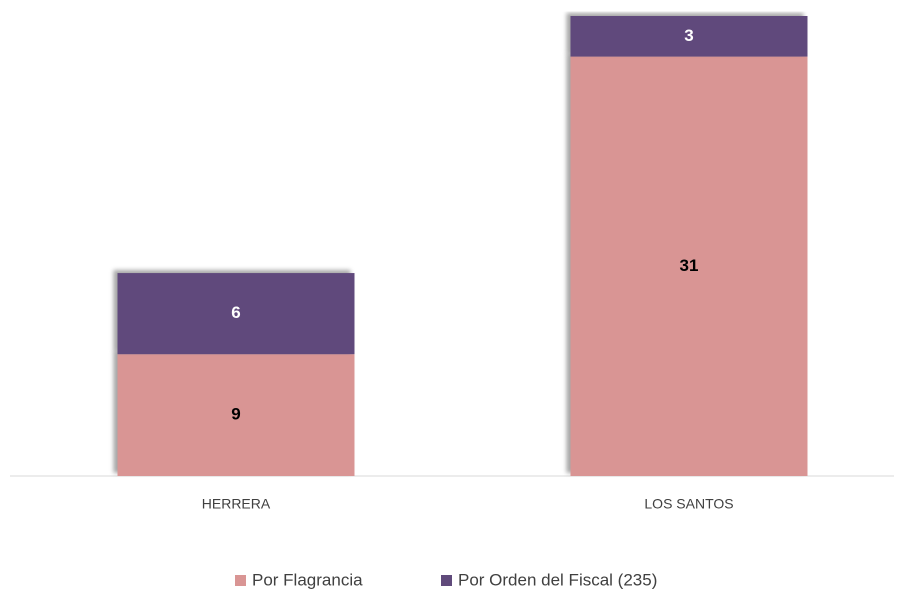 The height and width of the screenshot is (594, 904). What do you see at coordinates (236, 504) in the screenshot?
I see `x-tick-label: HERRERA` at bounding box center [236, 504].